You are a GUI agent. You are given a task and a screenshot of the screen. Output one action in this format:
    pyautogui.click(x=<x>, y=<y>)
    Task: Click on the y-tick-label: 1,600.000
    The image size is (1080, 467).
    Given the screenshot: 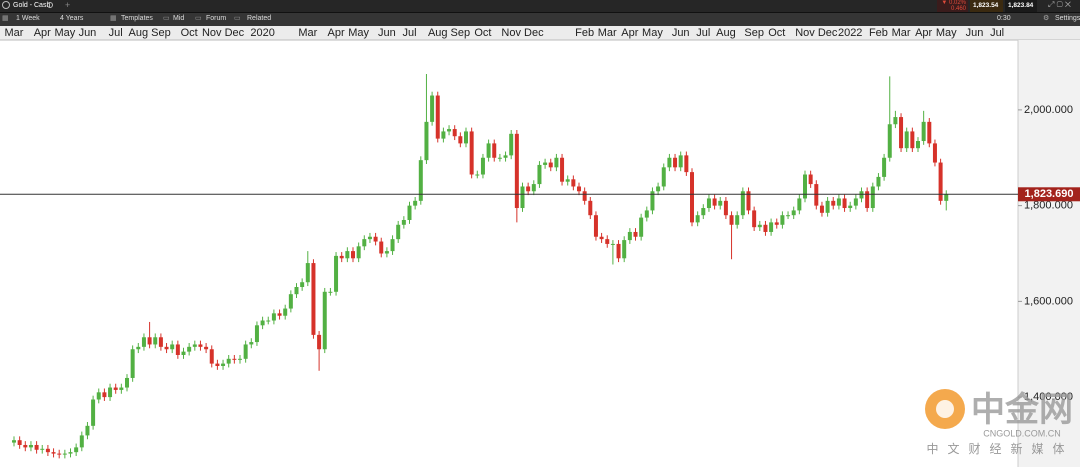 What is the action you would take?
    pyautogui.click(x=1048, y=301)
    